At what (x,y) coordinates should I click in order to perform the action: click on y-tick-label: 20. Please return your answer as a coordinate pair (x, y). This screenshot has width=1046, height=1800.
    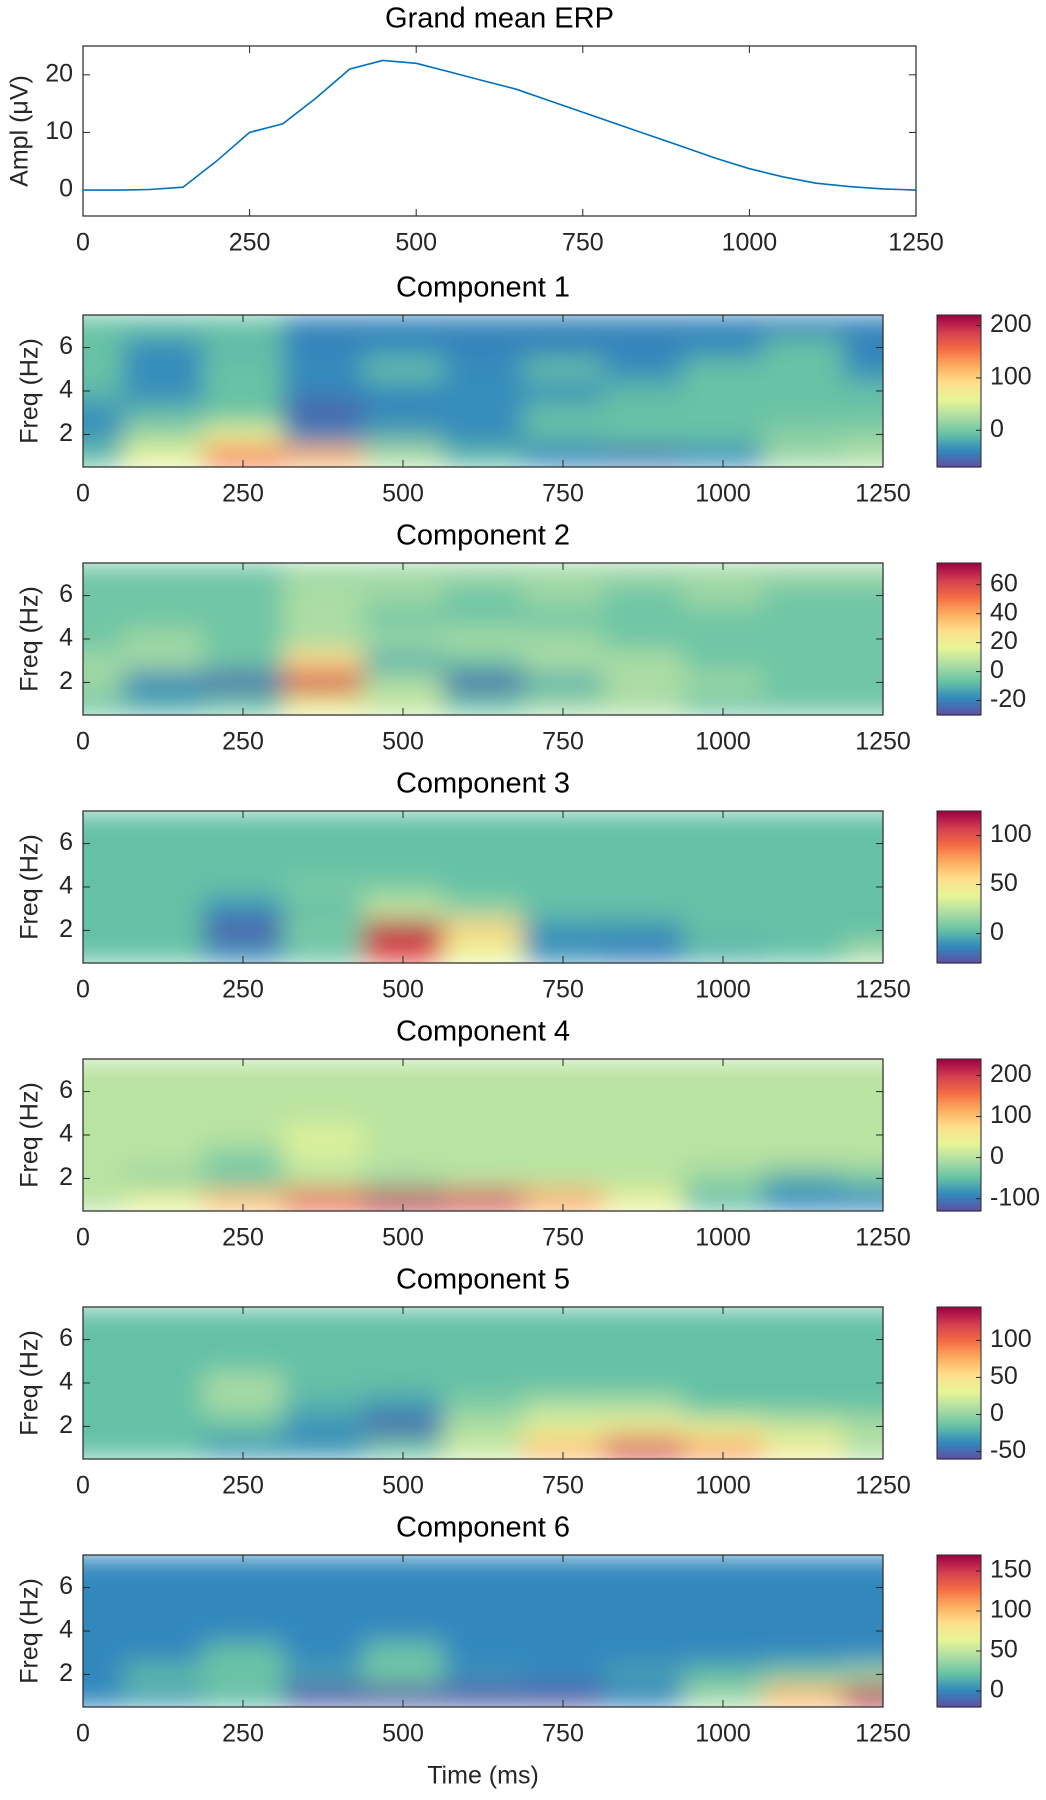
    Looking at the image, I should click on (59, 73).